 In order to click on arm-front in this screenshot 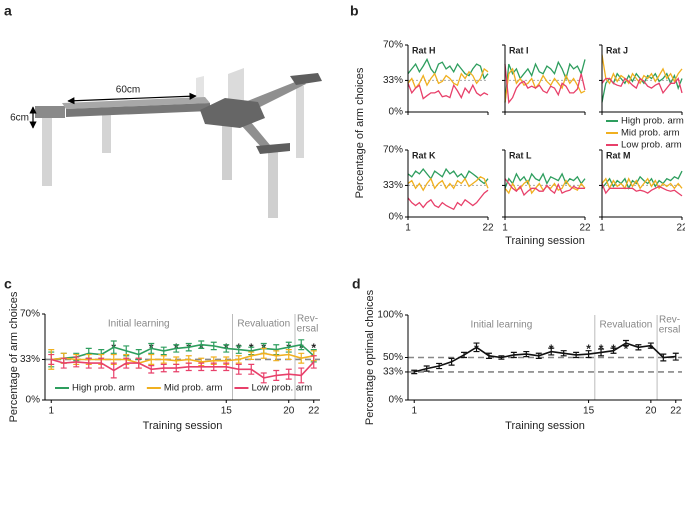, I will do `click(138, 110)`.